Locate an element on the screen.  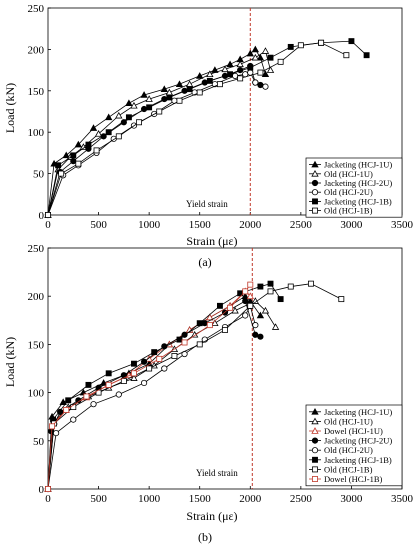
yield-strain-label-a: Yield strain is located at coordinates (207, 204).